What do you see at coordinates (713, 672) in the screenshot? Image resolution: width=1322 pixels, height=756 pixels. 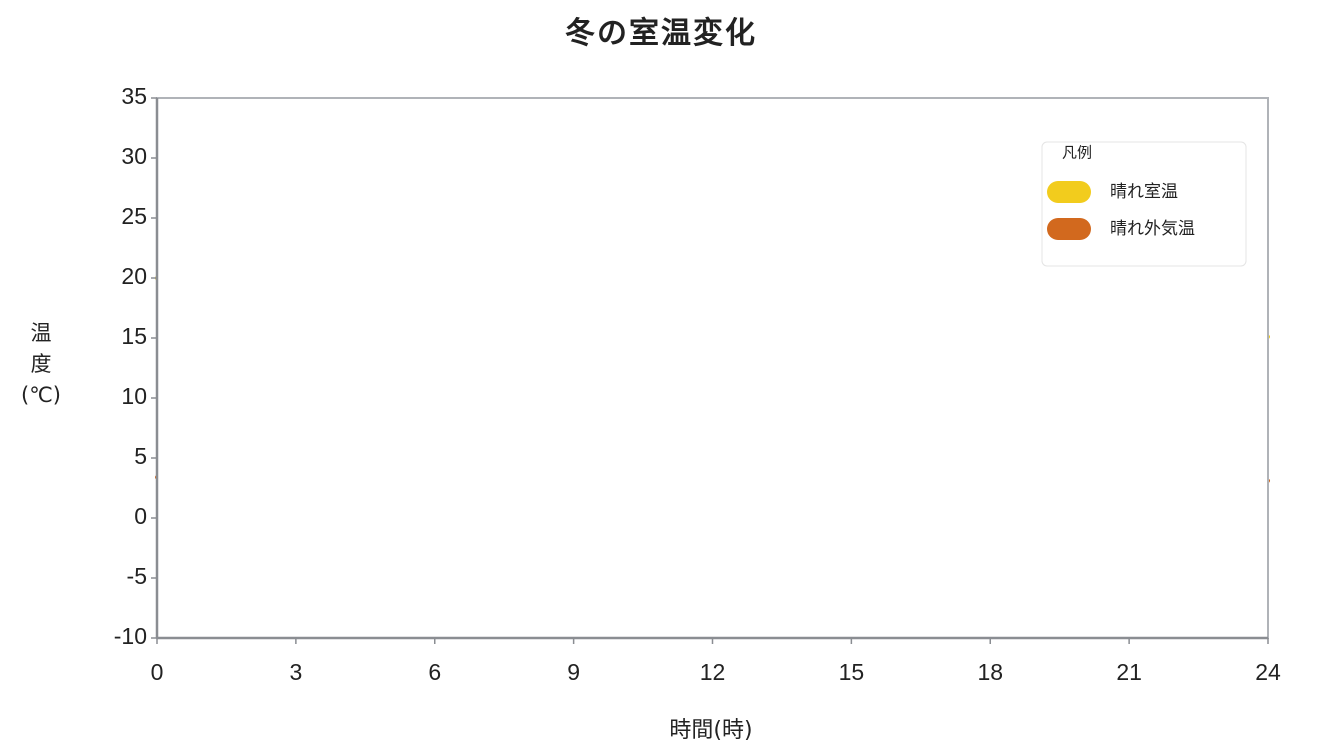 I see `x-tick-label: 12` at bounding box center [713, 672].